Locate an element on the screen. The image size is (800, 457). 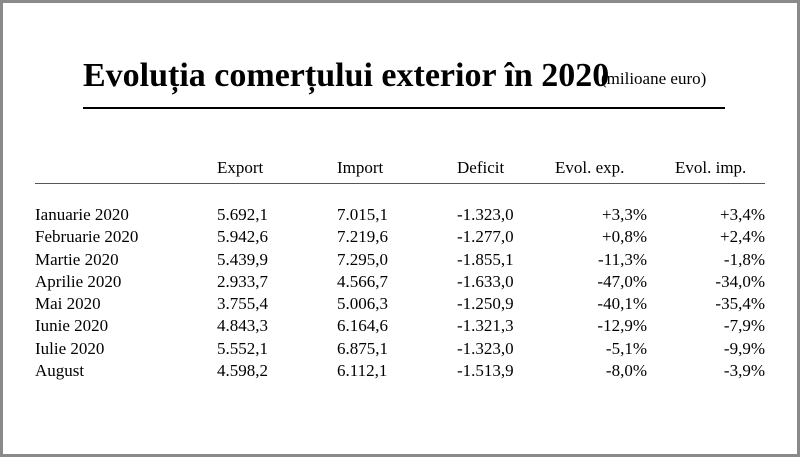
cell-import: 7.015,1 is located at coordinates (362, 214).